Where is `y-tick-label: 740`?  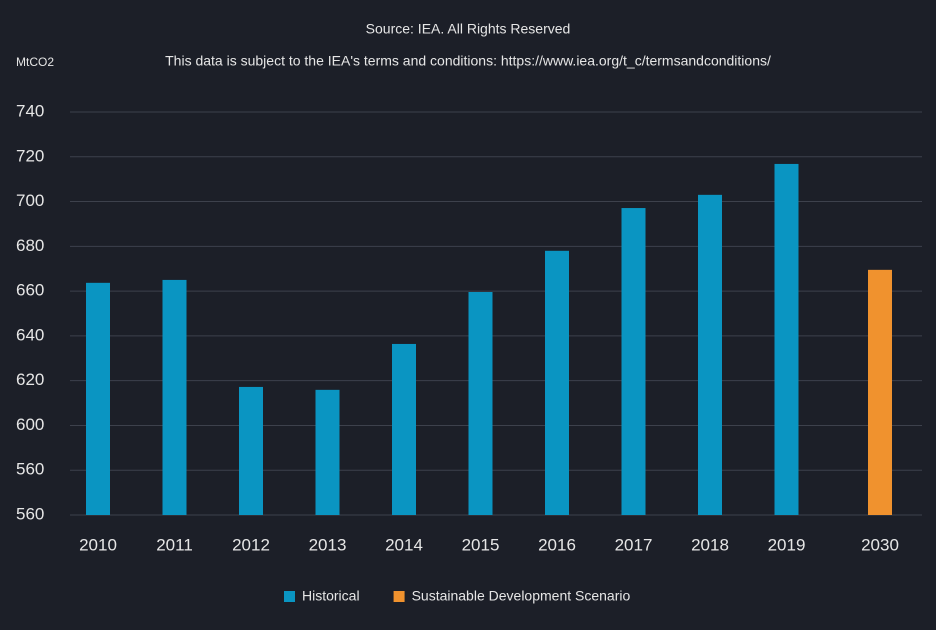 y-tick-label: 740 is located at coordinates (30, 110).